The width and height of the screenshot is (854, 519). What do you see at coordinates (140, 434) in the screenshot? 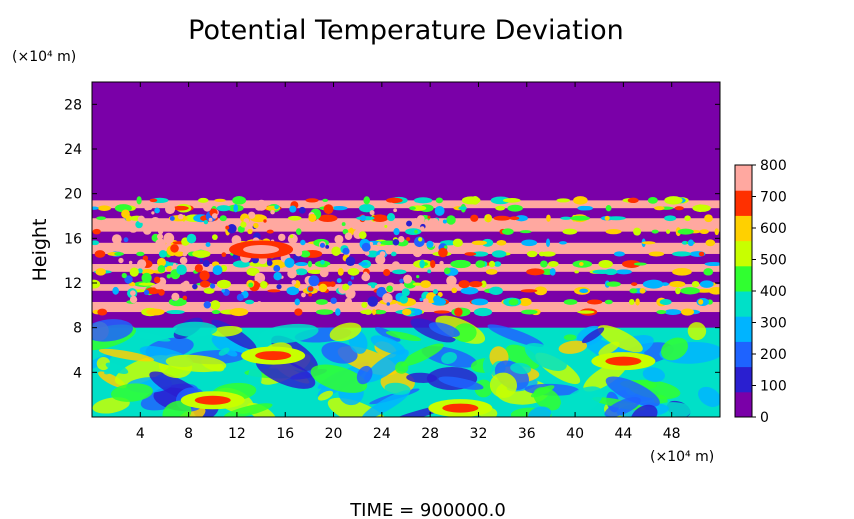
I see `x-tick-label: 4` at bounding box center [140, 434].